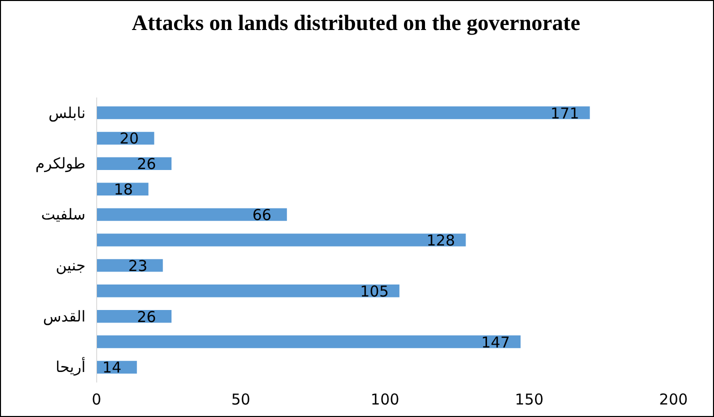  Describe the element at coordinates (64, 316) in the screenshot. I see `y-tick-label: القدس` at that location.